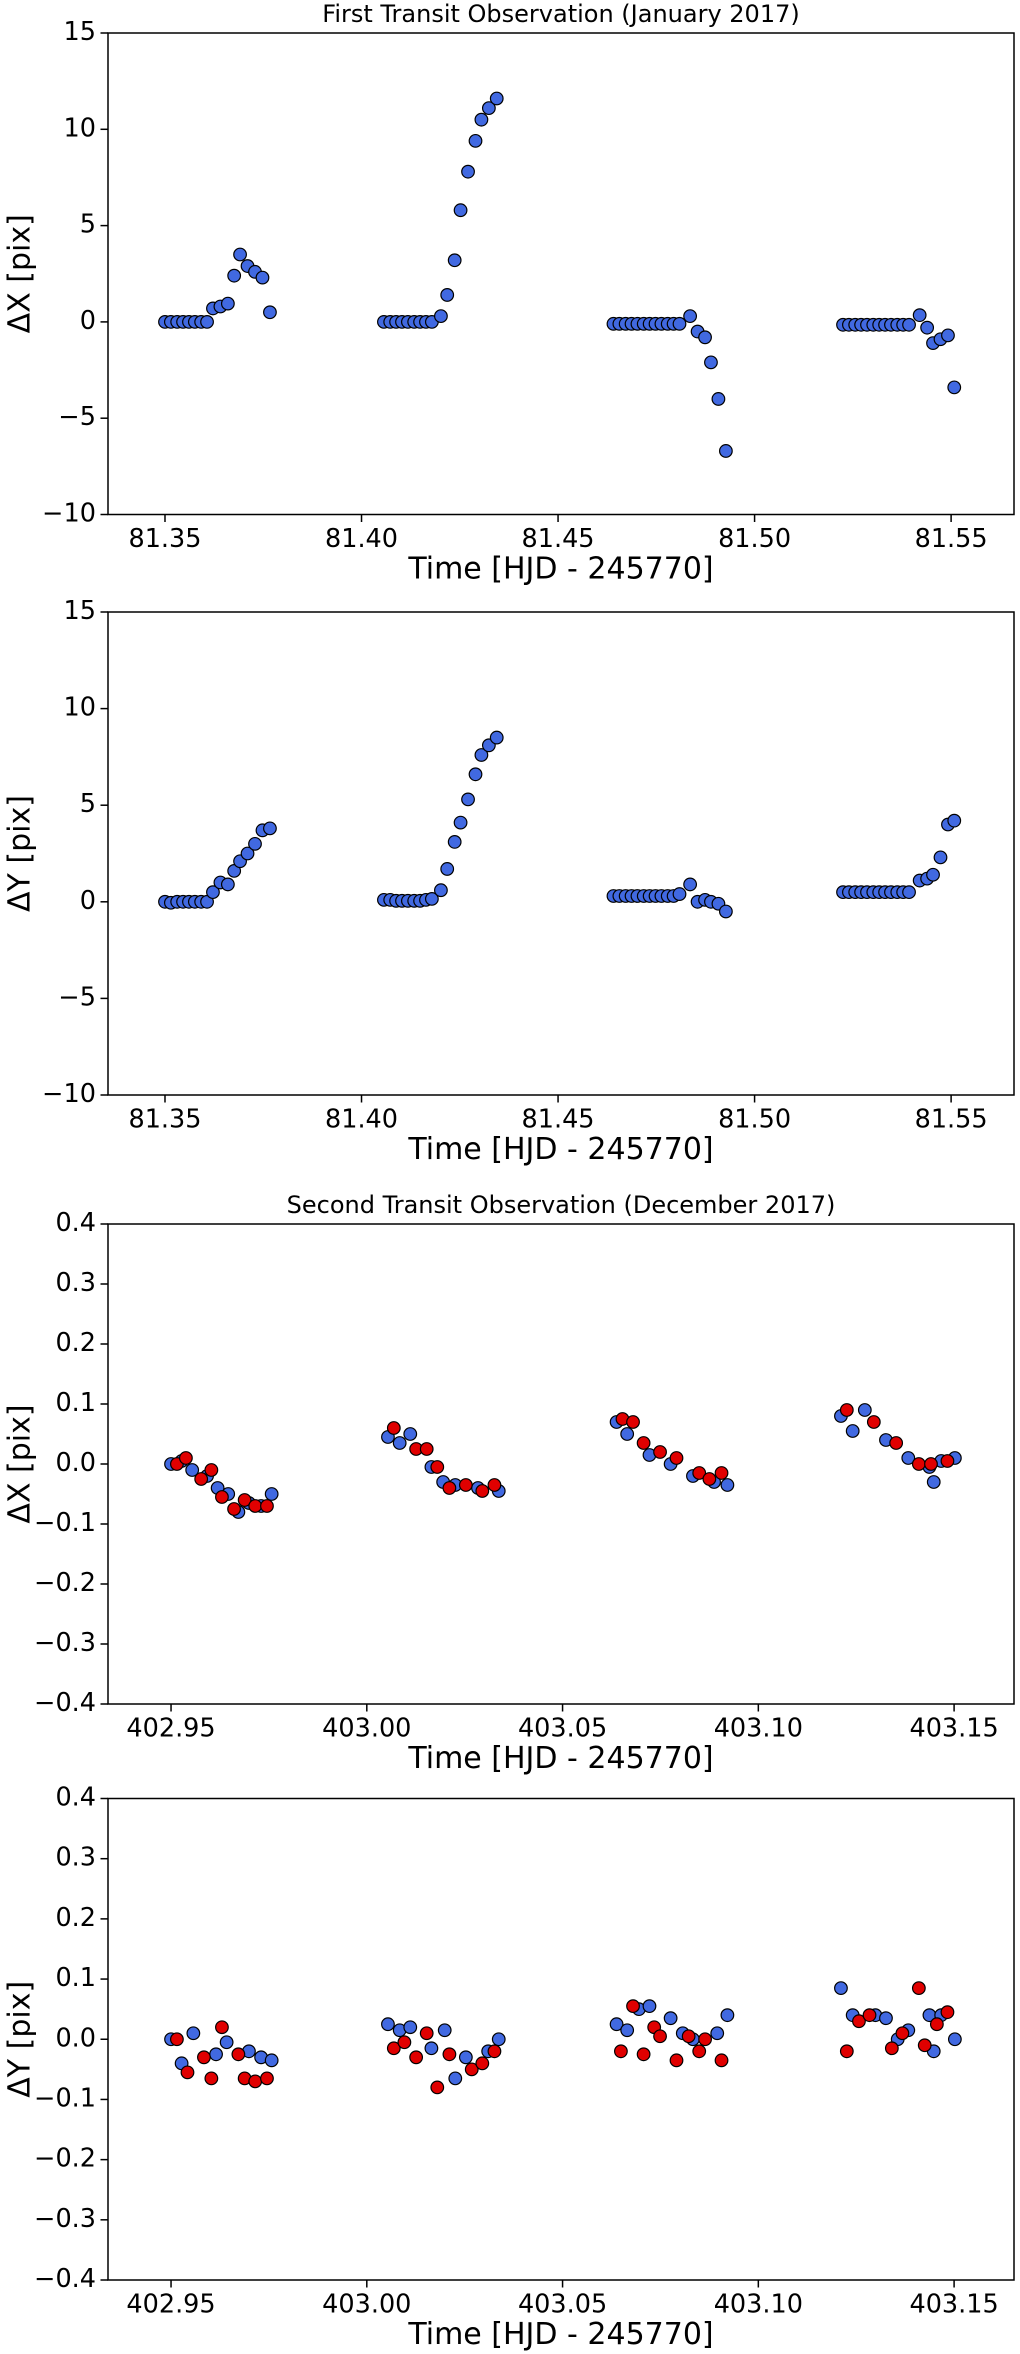  I want to click on x-tick-label: 403.05, so click(562, 1729).